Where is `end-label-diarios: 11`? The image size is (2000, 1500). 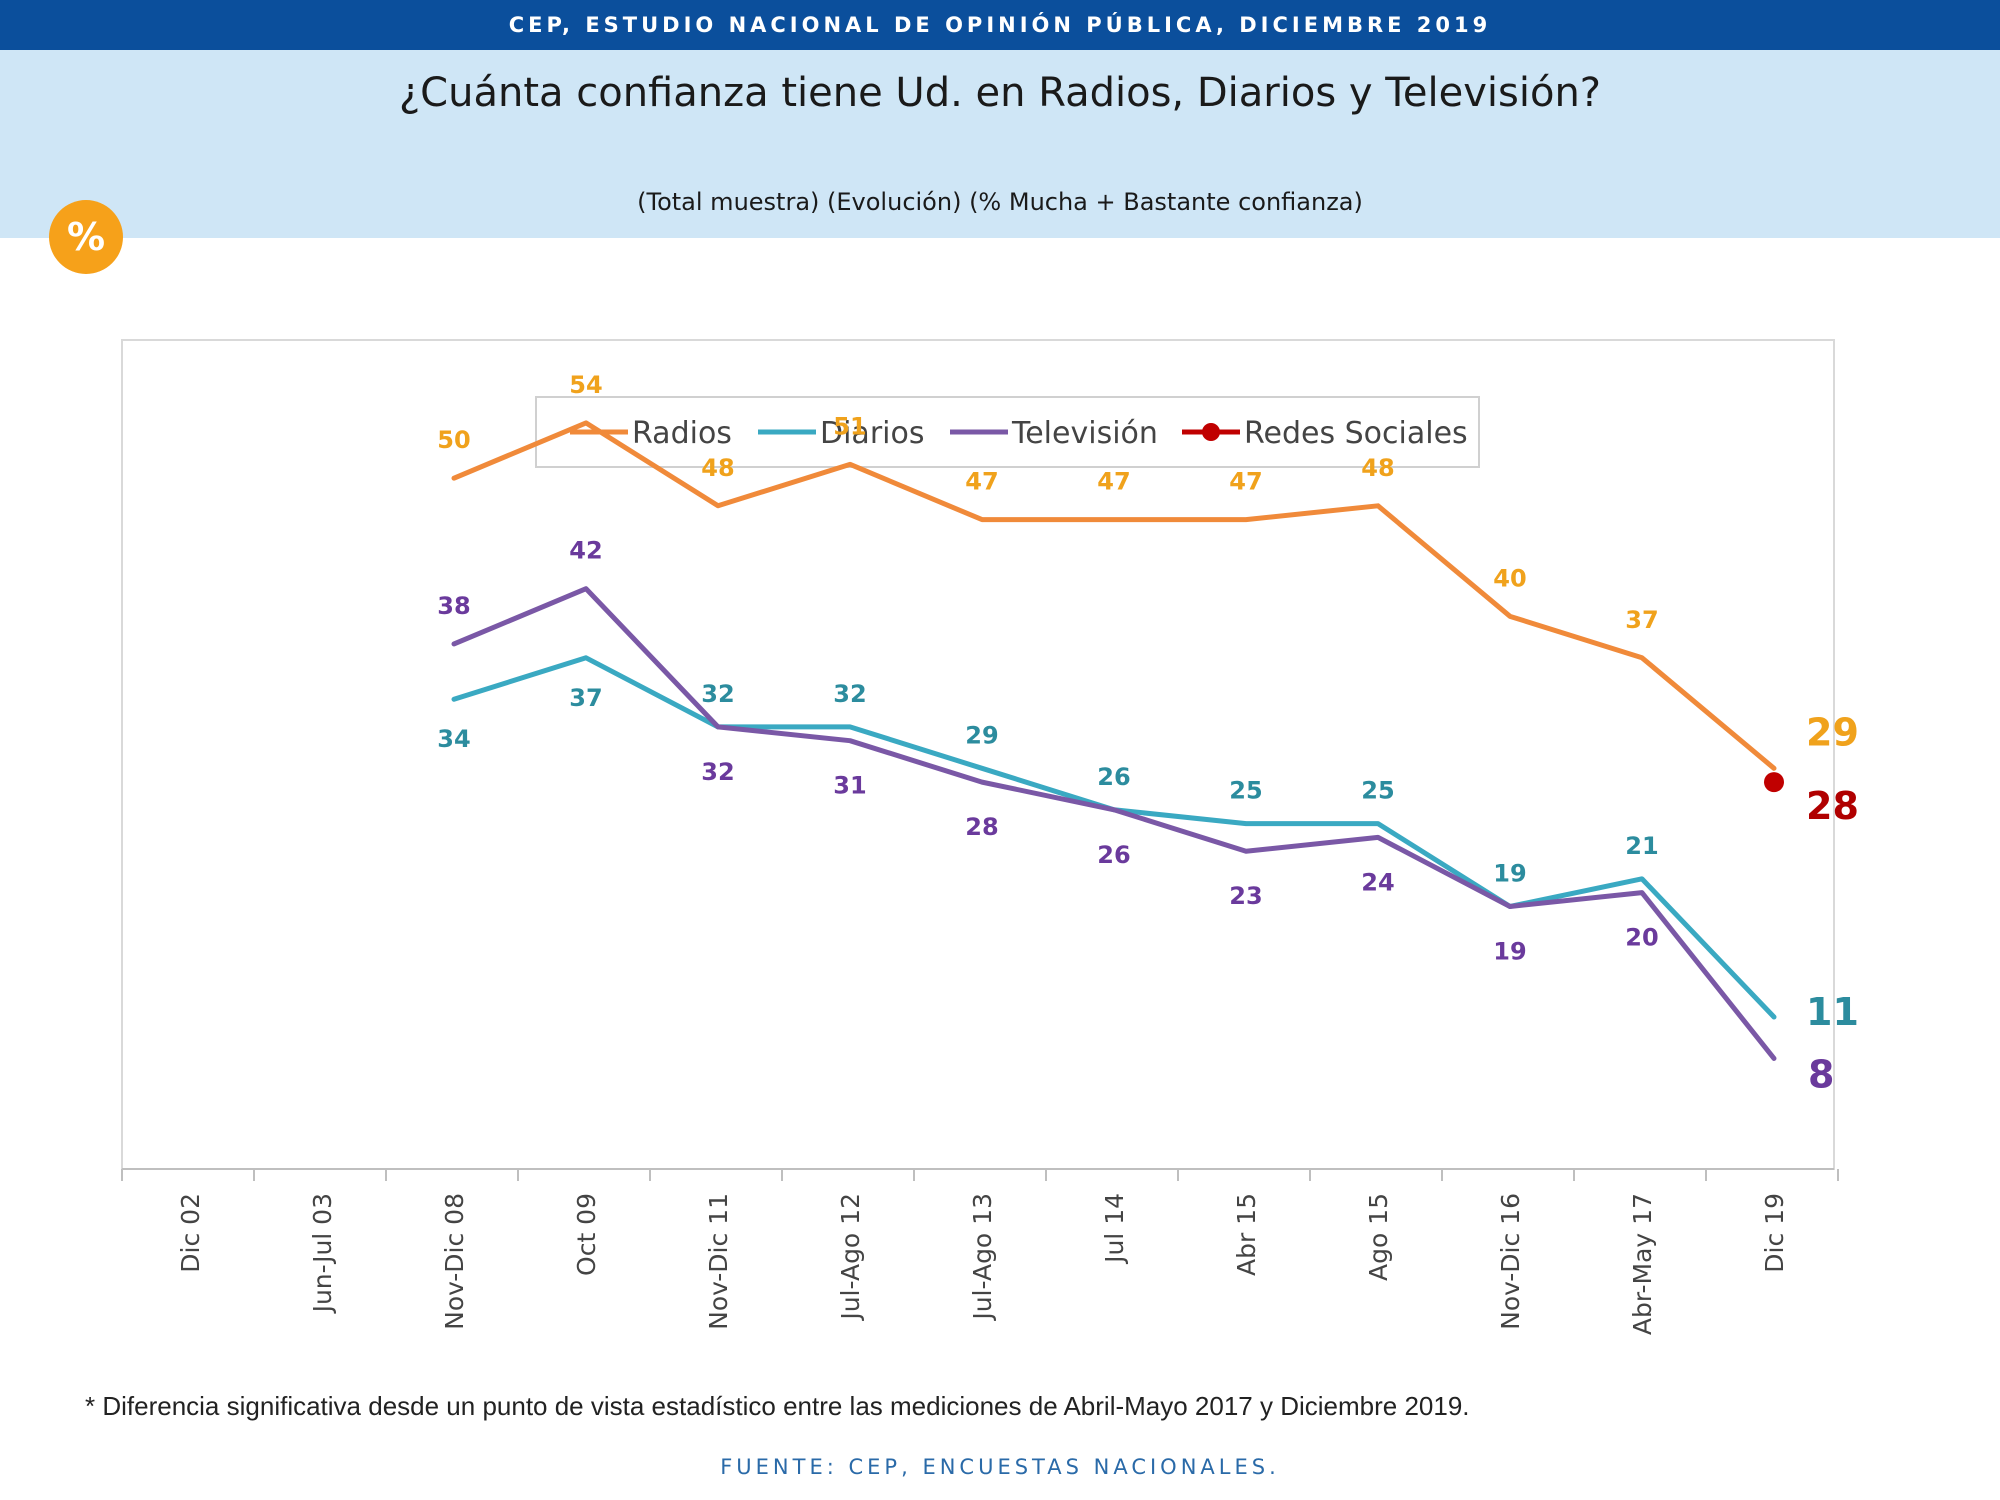
end-label-diarios: 11 is located at coordinates (1832, 1012).